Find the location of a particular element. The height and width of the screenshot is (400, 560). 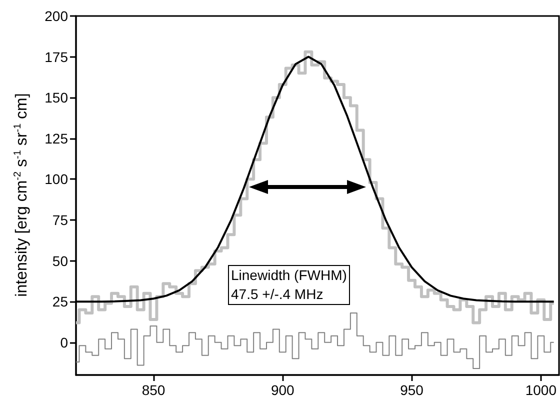

x-tick-label: 950 is located at coordinates (412, 390).